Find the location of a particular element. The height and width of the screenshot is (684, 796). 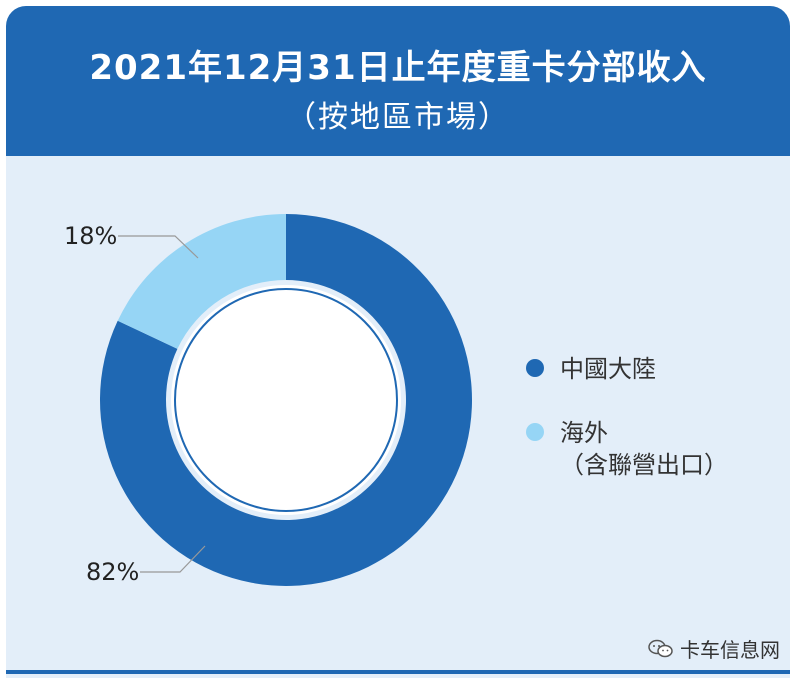

watermark: 卡车信息网 is located at coordinates (714, 648).